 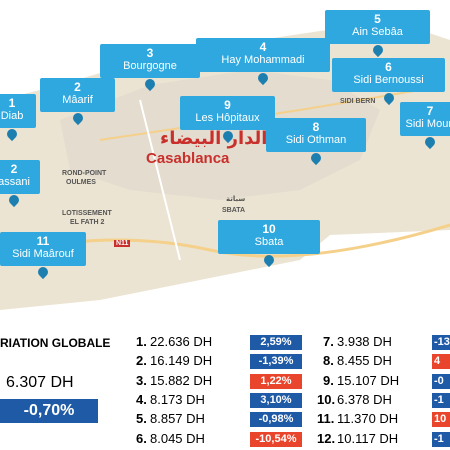 I want to click on row-rank: 5., so click(x=141, y=419).